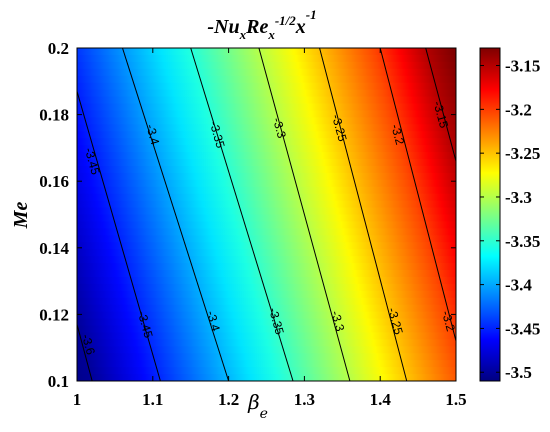 The height and width of the screenshot is (432, 550). What do you see at coordinates (510, 219) in the screenshot?
I see `colorbar-axis: -3.5 -3.45 -3.4 -3.35 -3.3 -3.25 -3.2 -3.15` at bounding box center [510, 219].